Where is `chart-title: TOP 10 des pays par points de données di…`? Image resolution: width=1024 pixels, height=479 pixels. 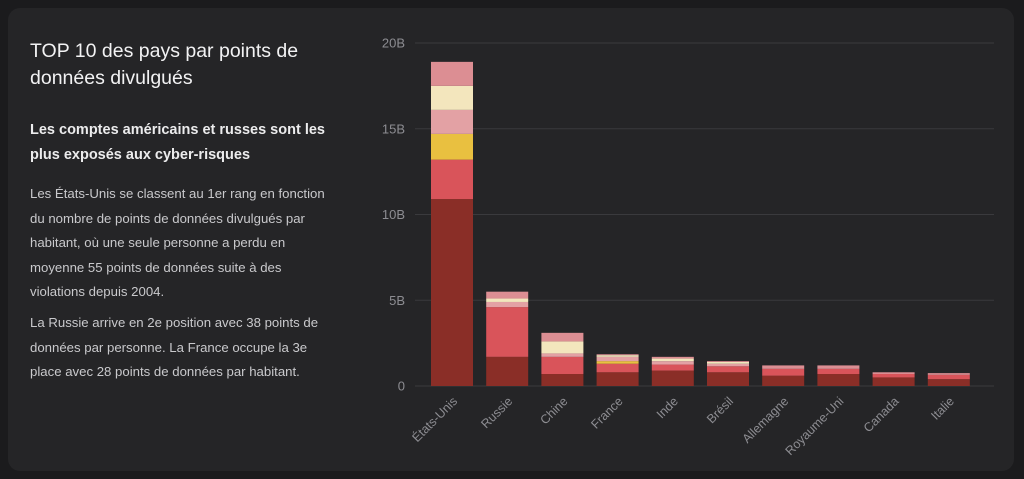
chart-title: TOP 10 des pays par points de données di… is located at coordinates (164, 64).